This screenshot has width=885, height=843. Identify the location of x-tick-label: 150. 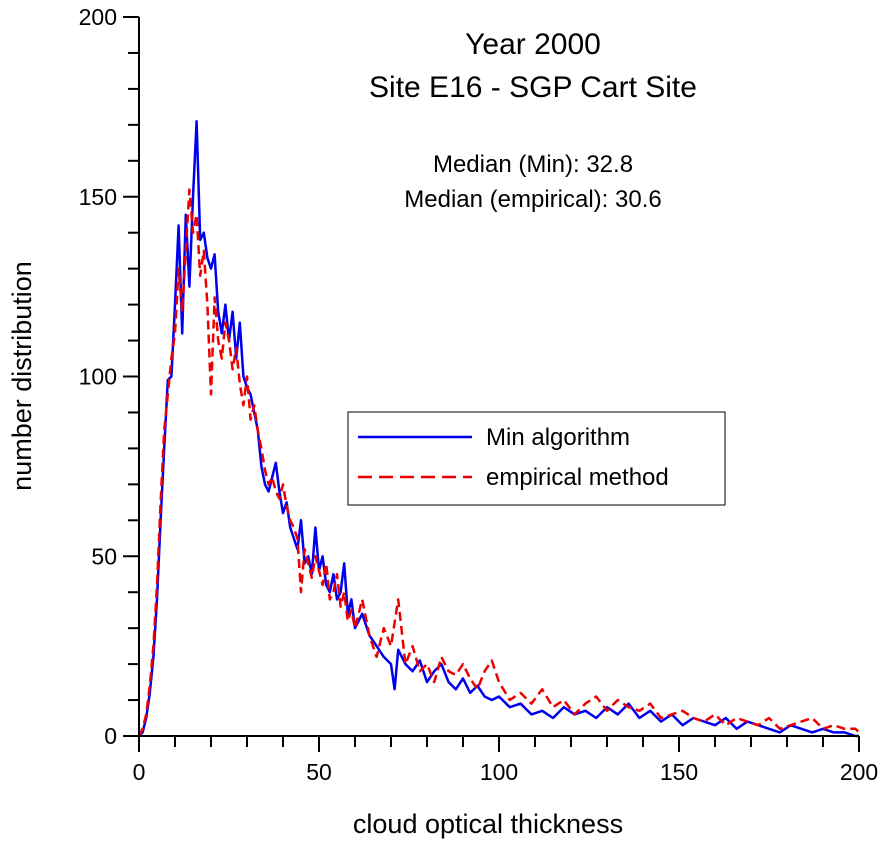
(679, 772).